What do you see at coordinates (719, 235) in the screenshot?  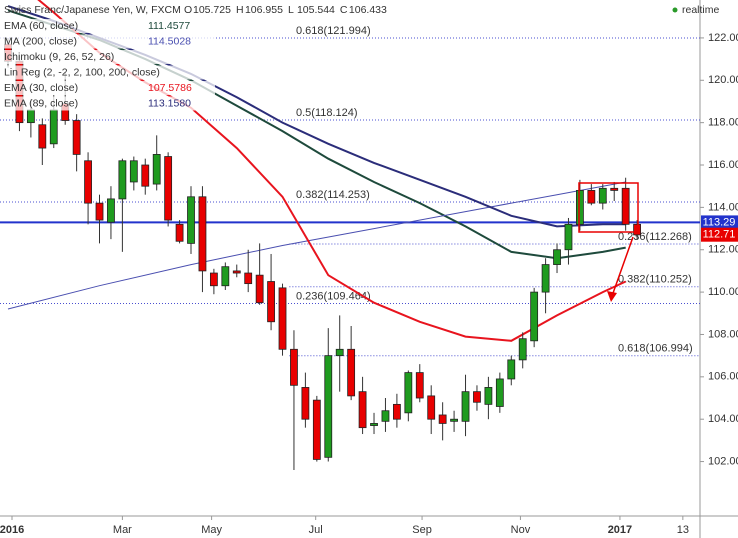 I see `price-box-label: 112.71` at bounding box center [719, 235].